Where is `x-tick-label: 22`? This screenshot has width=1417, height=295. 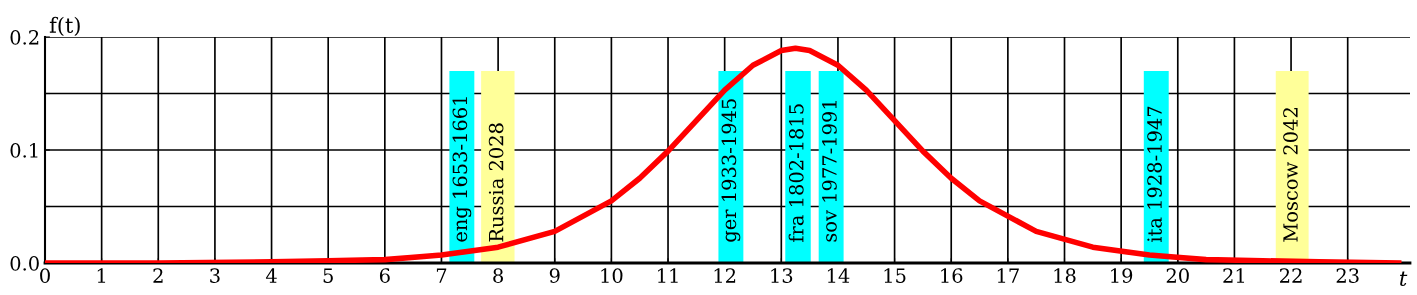 x-tick-label: 22 is located at coordinates (1291, 275).